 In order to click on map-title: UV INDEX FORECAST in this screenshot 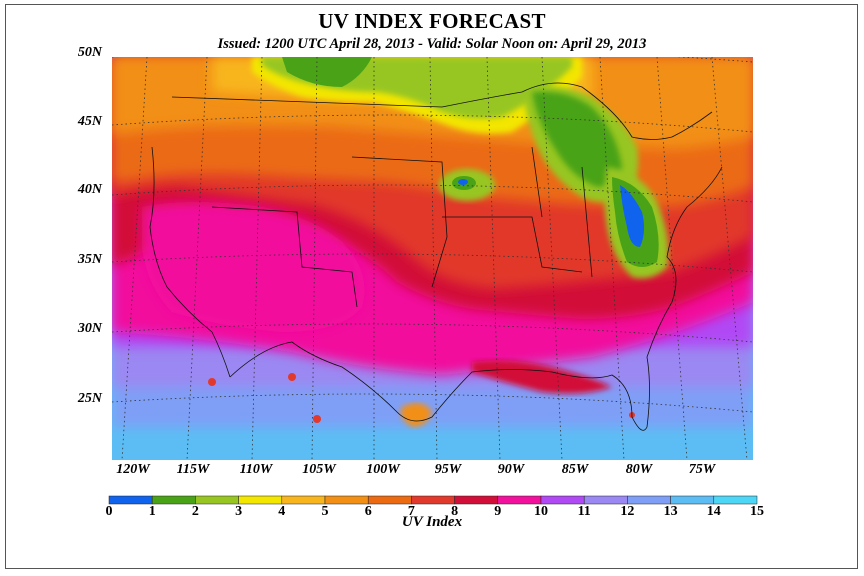, I will do `click(432, 21)`.